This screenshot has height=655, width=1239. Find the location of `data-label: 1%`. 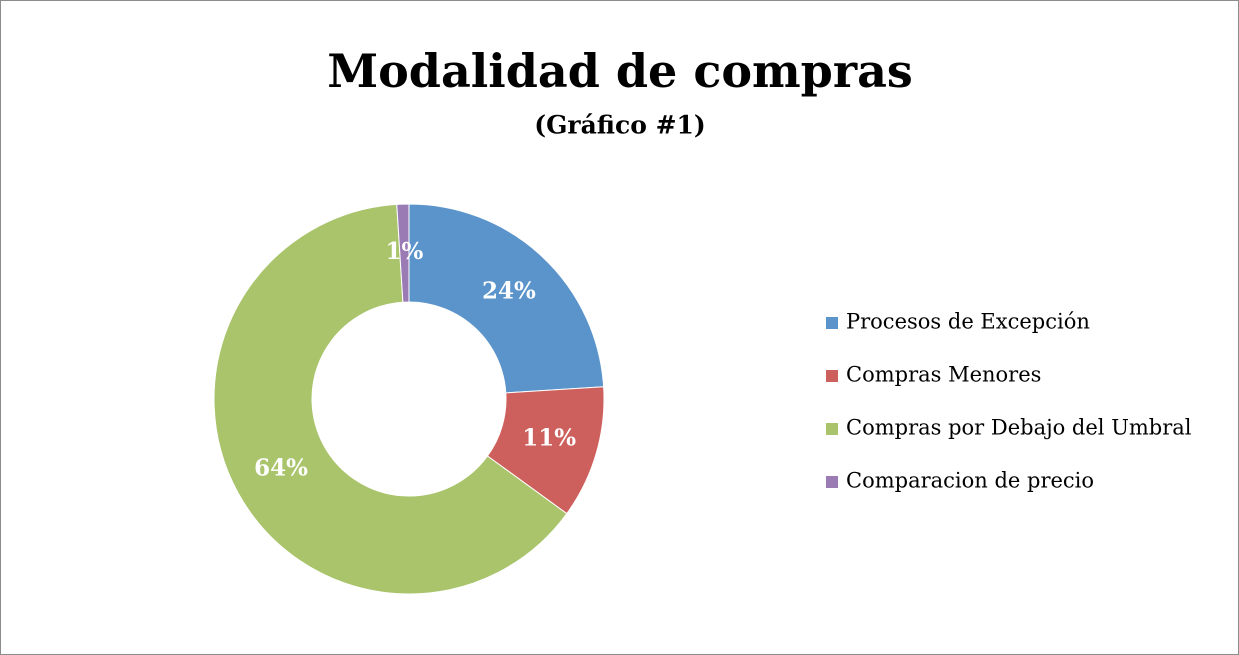

data-label: 1% is located at coordinates (404, 251).